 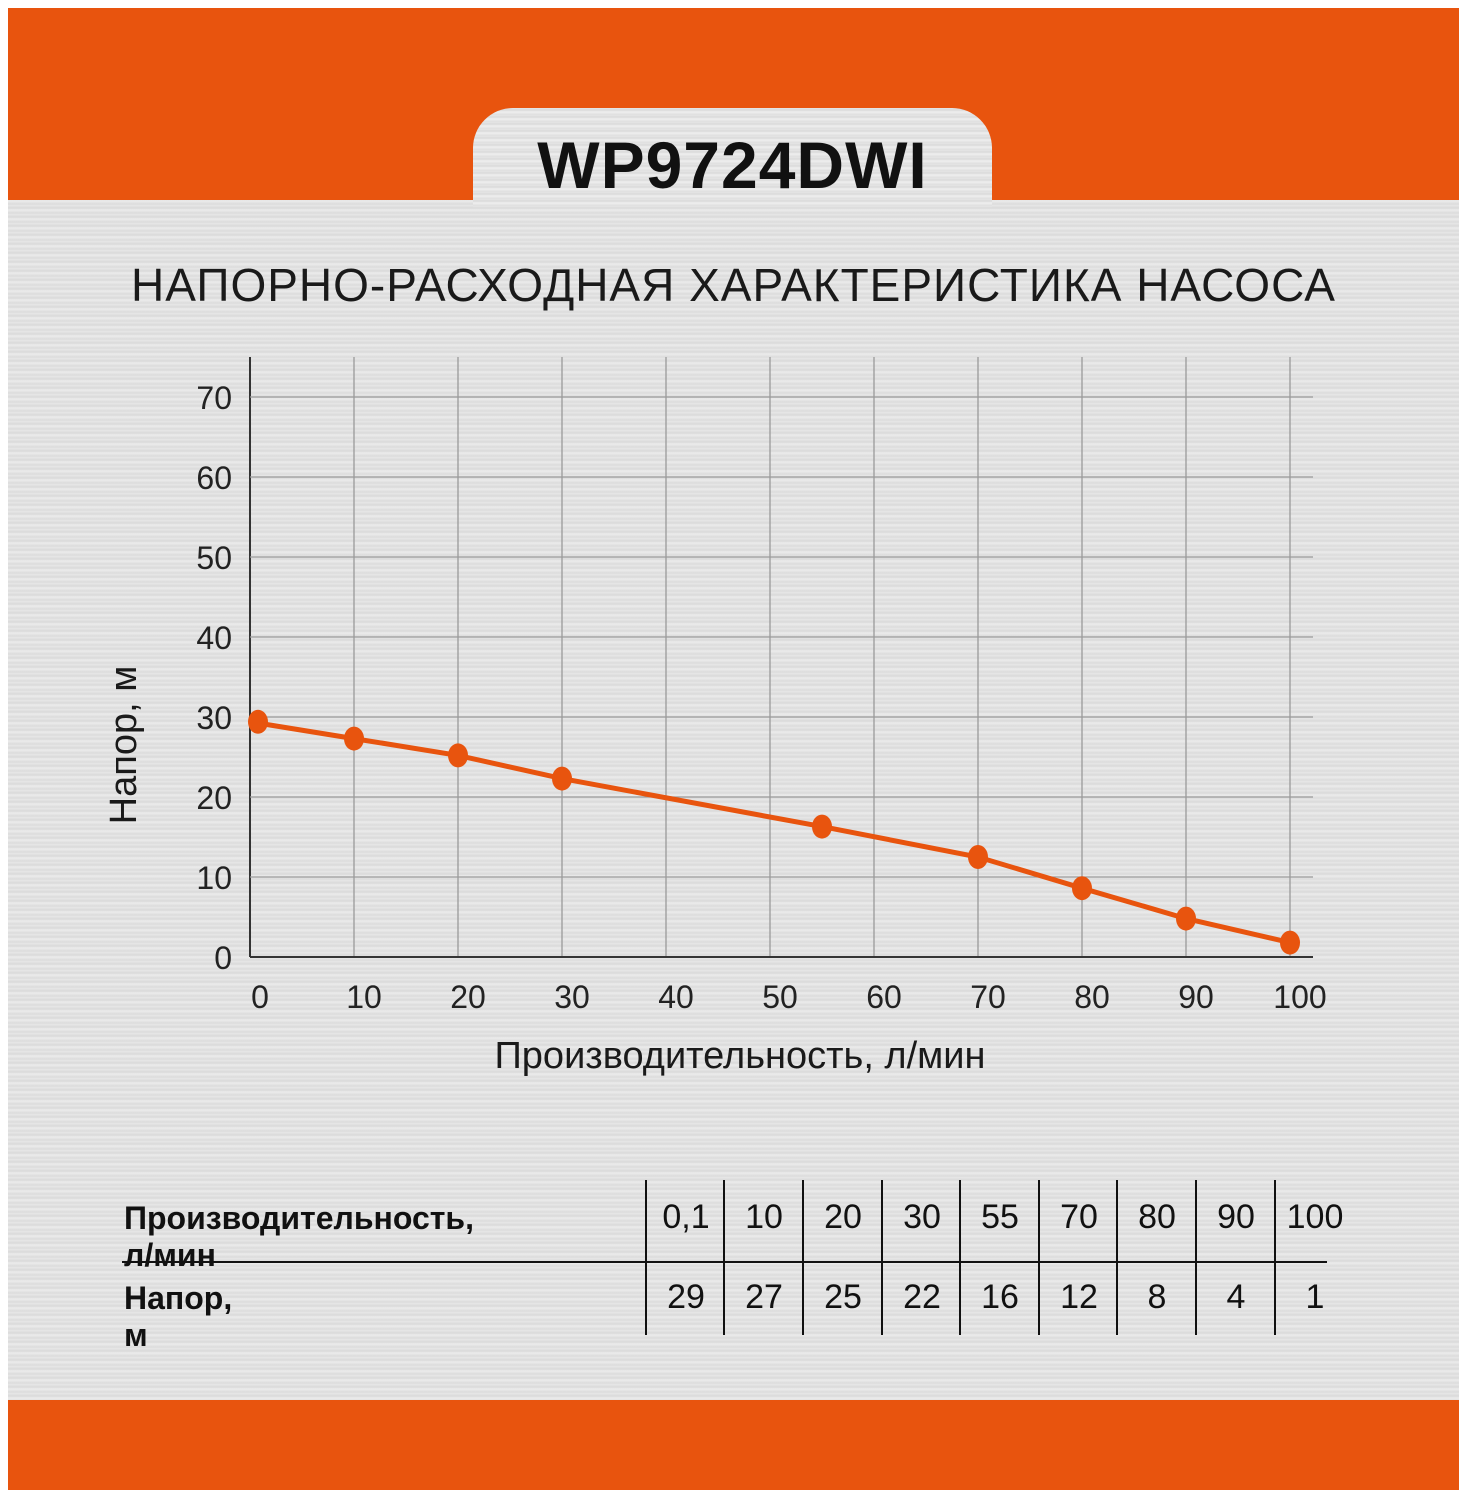 I want to click on table-cell-head: 29, so click(x=686, y=1297).